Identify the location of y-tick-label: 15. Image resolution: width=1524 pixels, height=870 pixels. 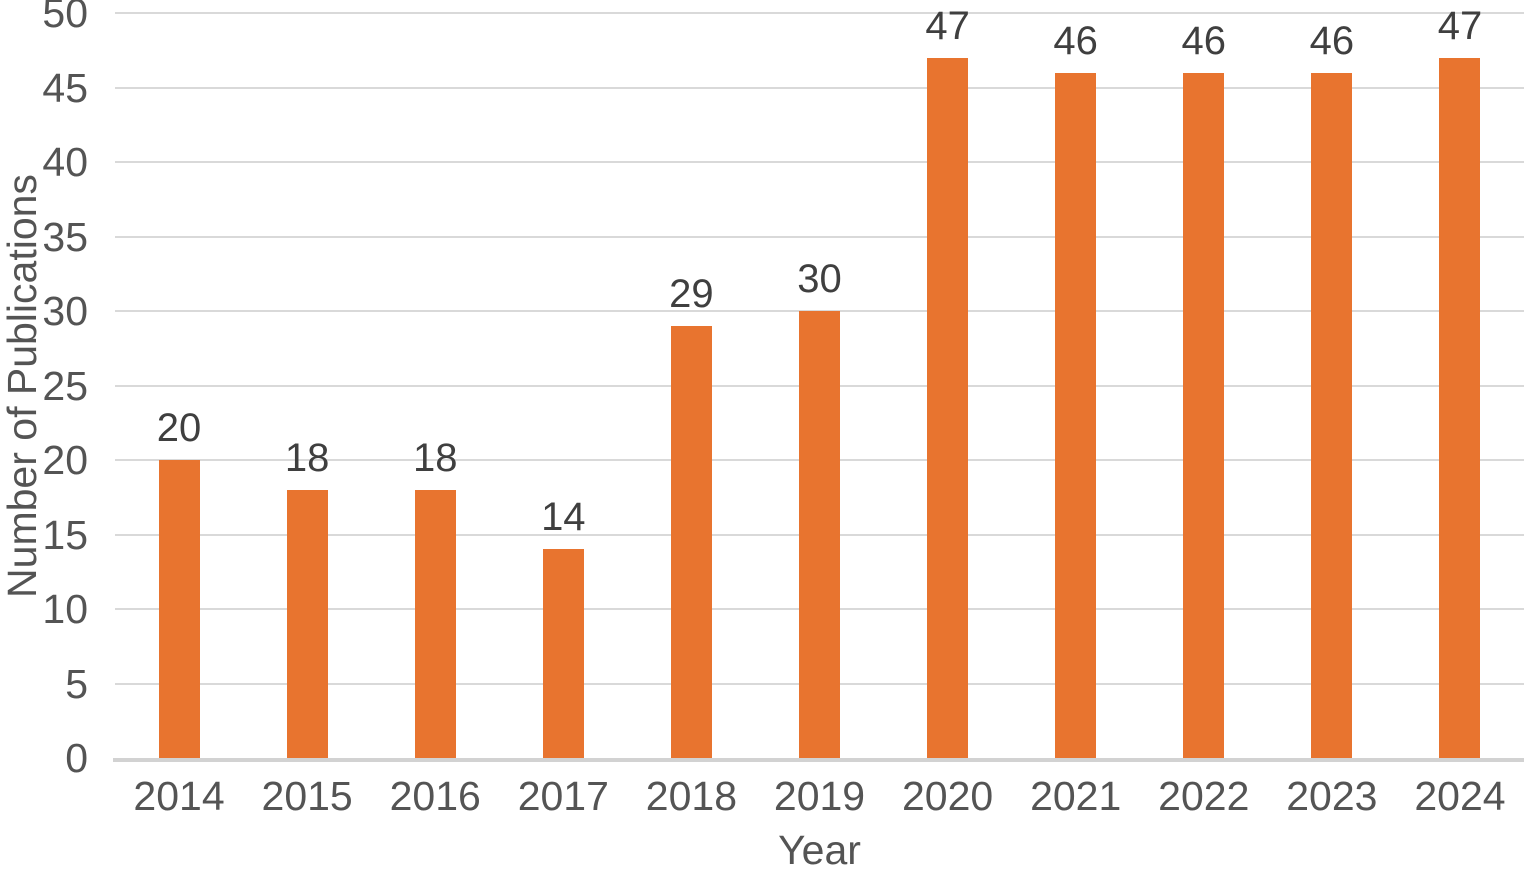
(65, 534).